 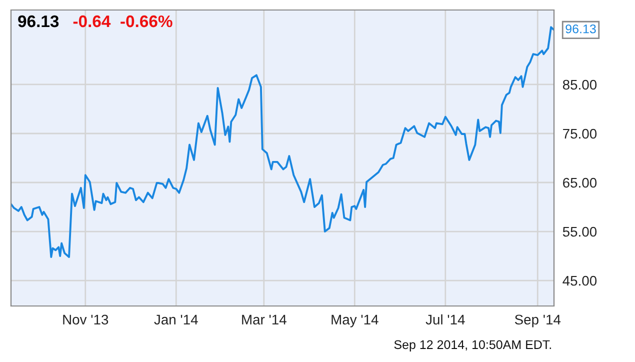 What do you see at coordinates (537, 321) in the screenshot?
I see `x-tick-label: Sep '14` at bounding box center [537, 321].